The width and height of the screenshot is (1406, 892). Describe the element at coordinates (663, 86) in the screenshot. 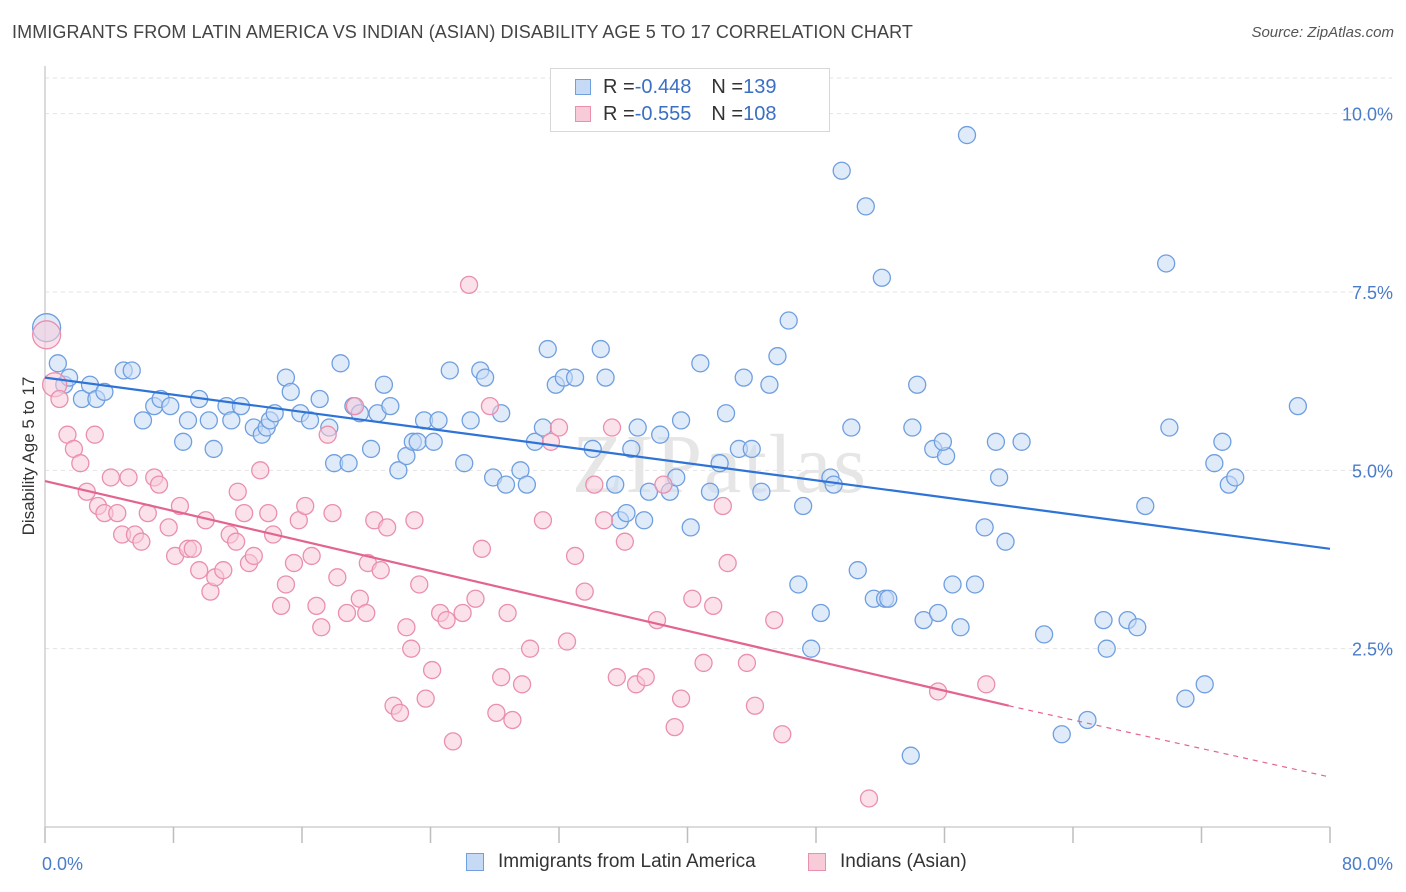

I see `legend-r-value: -0.448` at that location.